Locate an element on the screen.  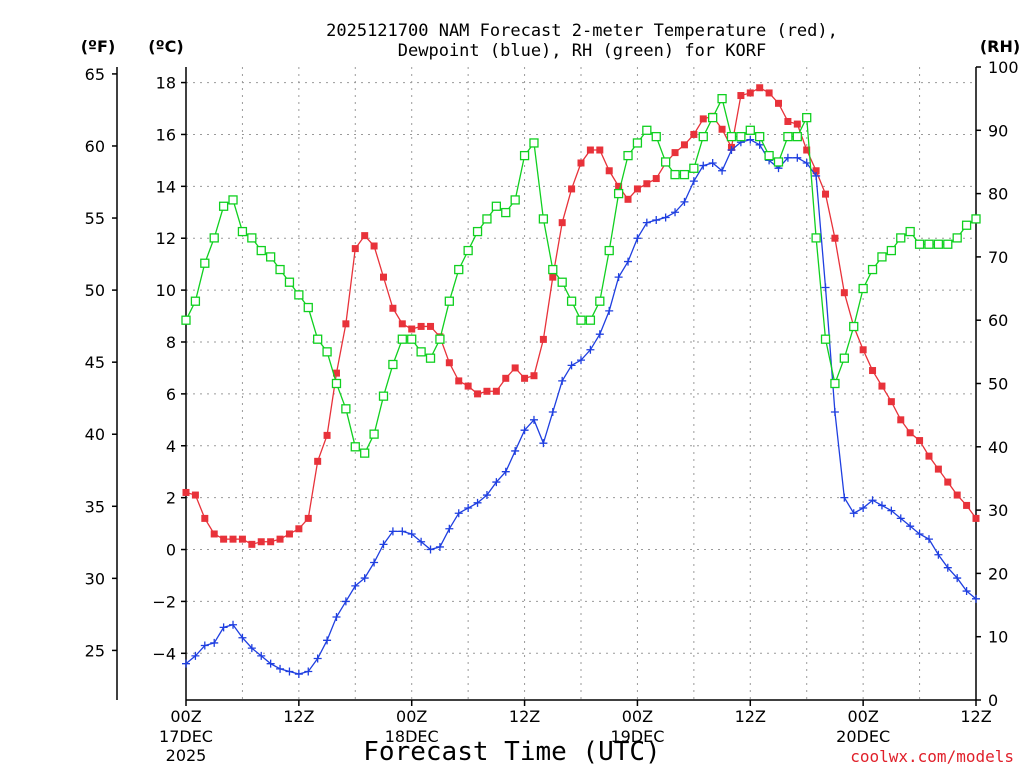
celsius-tick-label: 0 is located at coordinates (171, 550).